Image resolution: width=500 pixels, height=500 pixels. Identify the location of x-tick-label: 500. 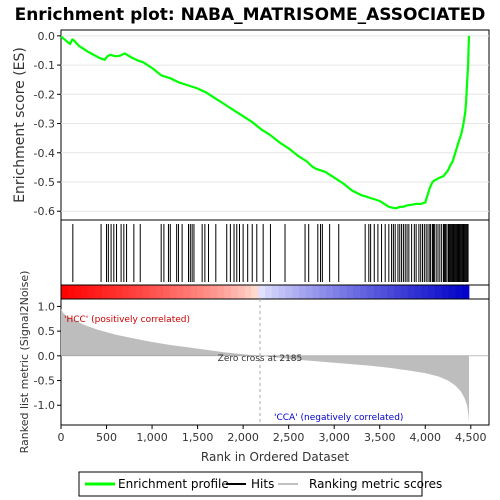
(106, 437).